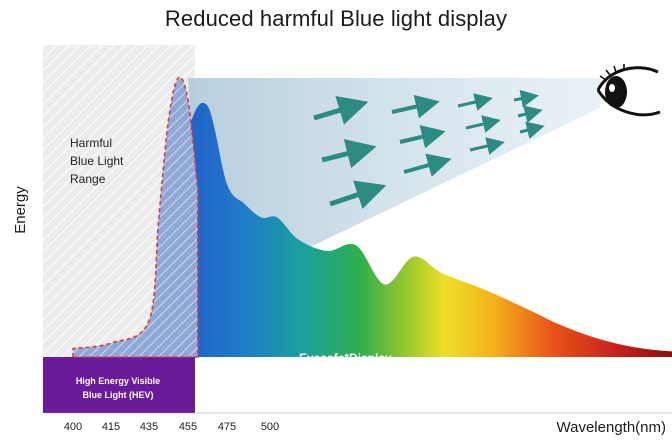 The image size is (672, 442). What do you see at coordinates (188, 427) in the screenshot?
I see `x-tick-label: 455` at bounding box center [188, 427].